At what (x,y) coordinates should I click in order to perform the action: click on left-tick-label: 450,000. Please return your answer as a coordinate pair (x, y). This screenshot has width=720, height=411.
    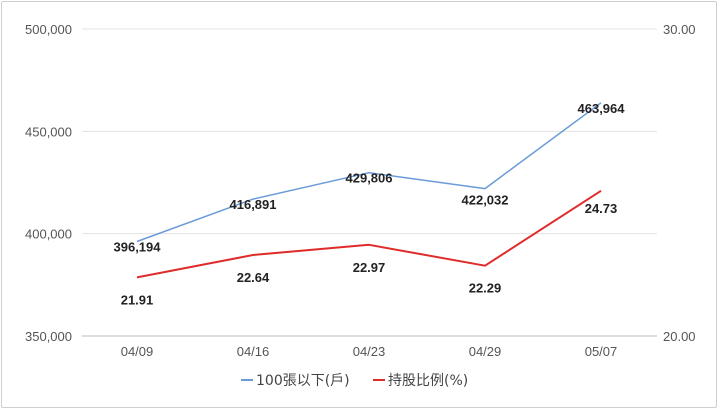
    Looking at the image, I should click on (48, 131).